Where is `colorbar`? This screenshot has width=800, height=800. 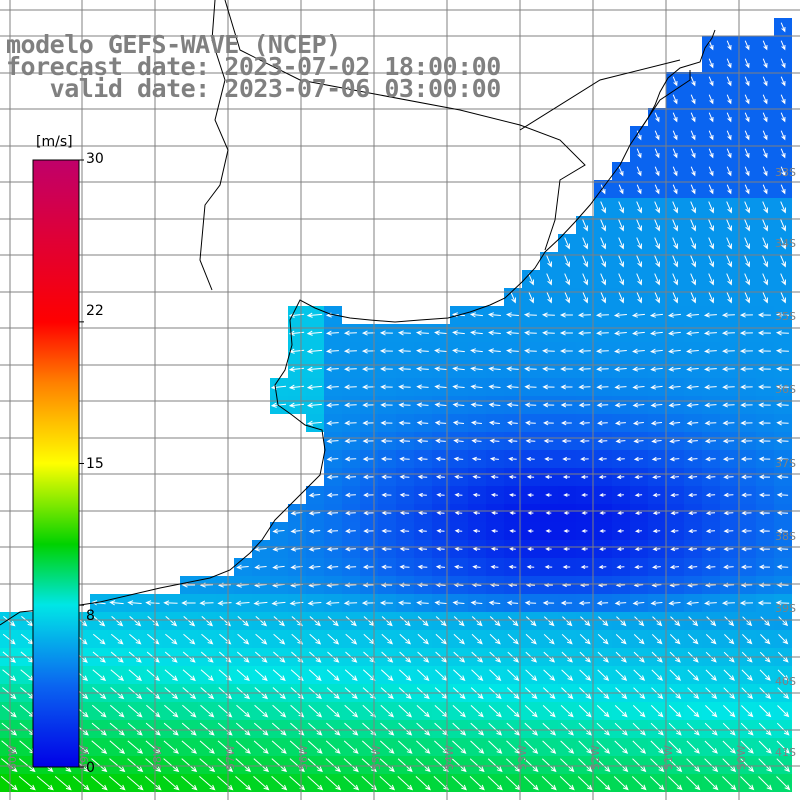
colorbar is located at coordinates (58, 463).